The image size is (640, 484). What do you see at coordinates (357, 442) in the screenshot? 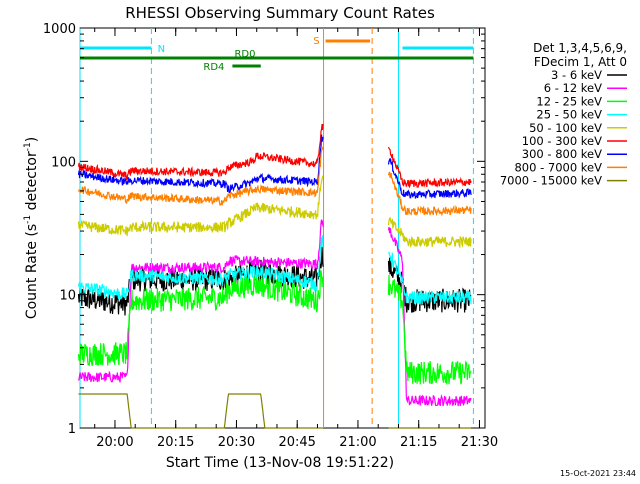
I see `x-tick-label: 21:00` at bounding box center [357, 442].